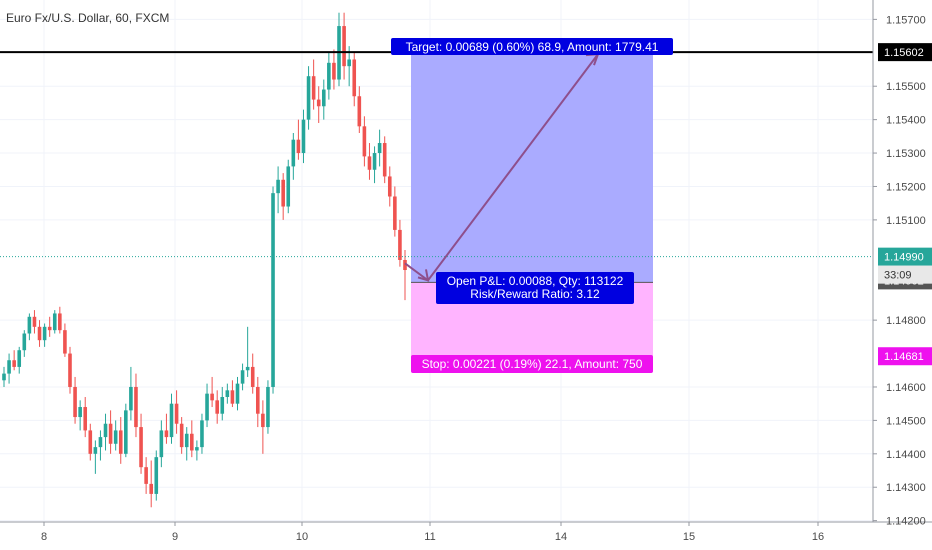 Image resolution: width=932 pixels, height=550 pixels. Describe the element at coordinates (535, 281) in the screenshot. I see `open-pnl-label-text: Open P&L: 0.00088, Qty: 113122` at that location.